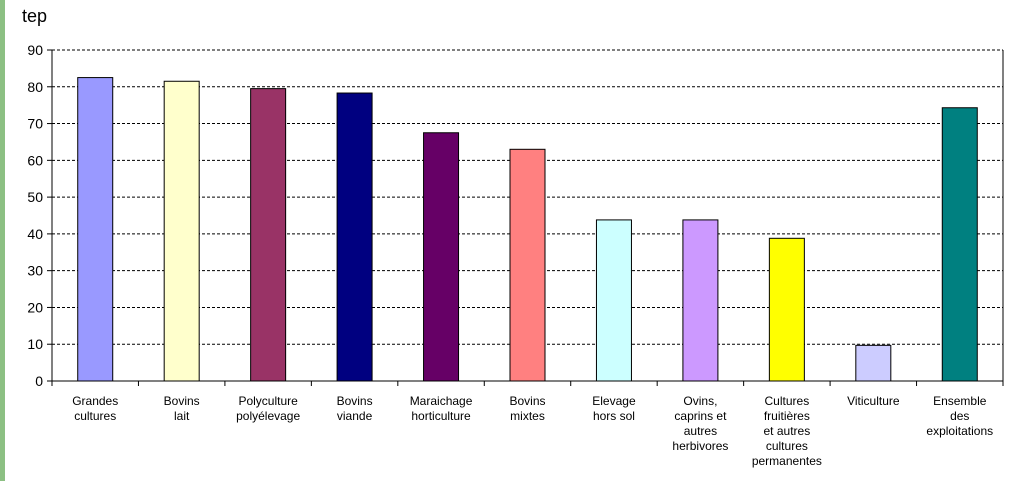 The image size is (1012, 481). Describe the element at coordinates (35, 160) in the screenshot. I see `y-tick-label: 60` at that location.